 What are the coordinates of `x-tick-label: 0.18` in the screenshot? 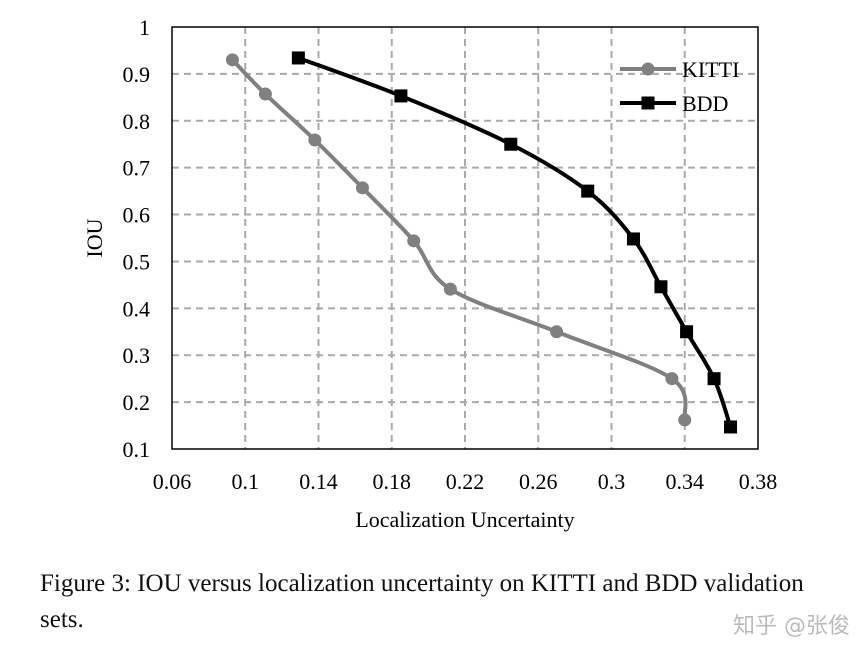 It's located at (392, 481).